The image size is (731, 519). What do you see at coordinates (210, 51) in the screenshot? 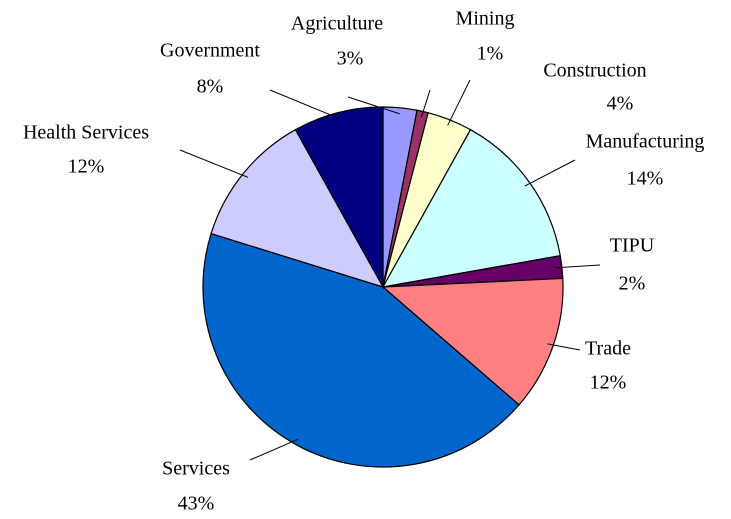
I see `slice-label: Government` at bounding box center [210, 51].